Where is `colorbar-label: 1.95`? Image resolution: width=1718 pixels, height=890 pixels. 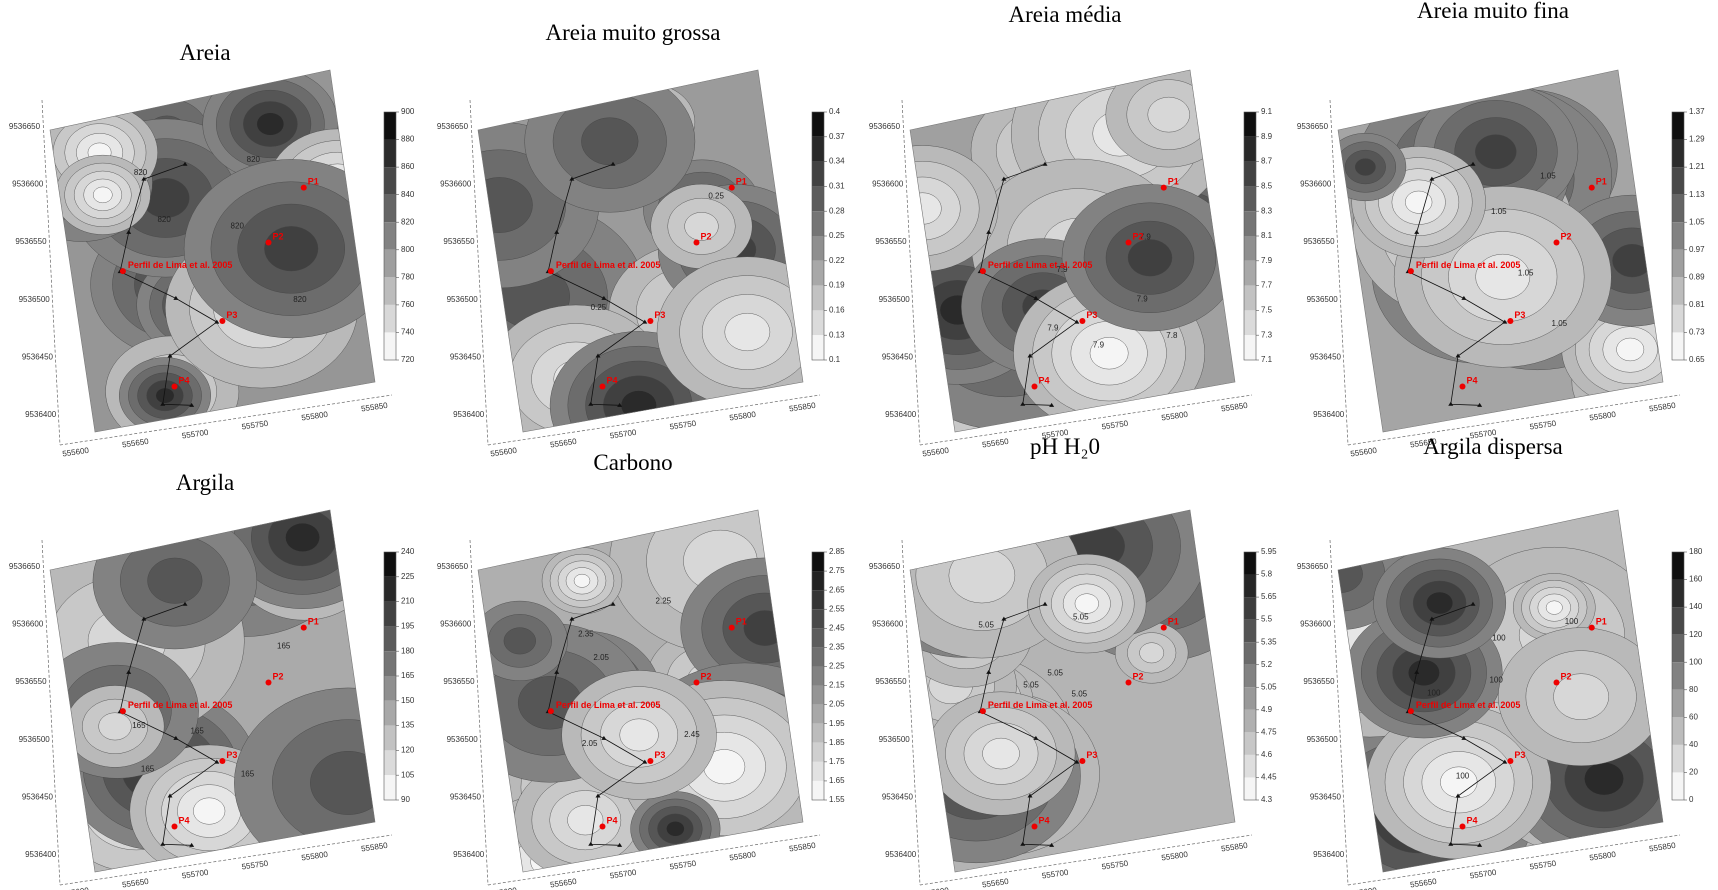
colorbar-label: 1.95 is located at coordinates (837, 723).